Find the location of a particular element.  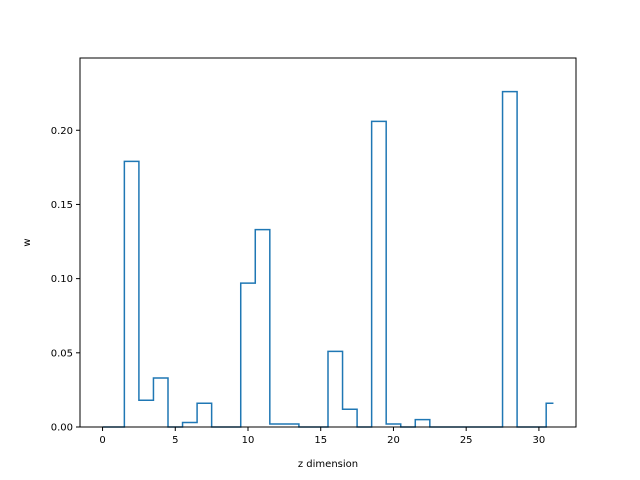

y-tick-label: 0.05 is located at coordinates (62, 353).